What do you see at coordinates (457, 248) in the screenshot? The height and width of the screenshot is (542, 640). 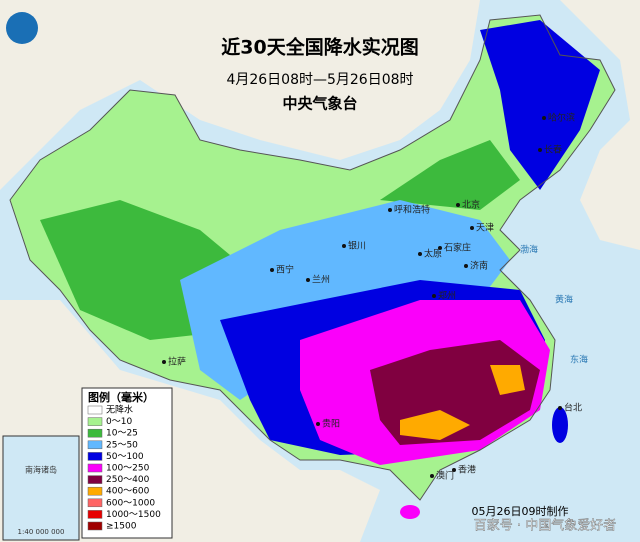 I see `city-label: 石家庄` at bounding box center [457, 248].